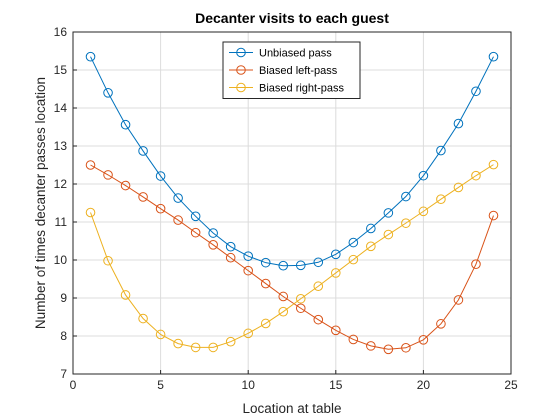 This screenshot has width=560, height=420. I want to click on x-tick-label: 25, so click(511, 385).